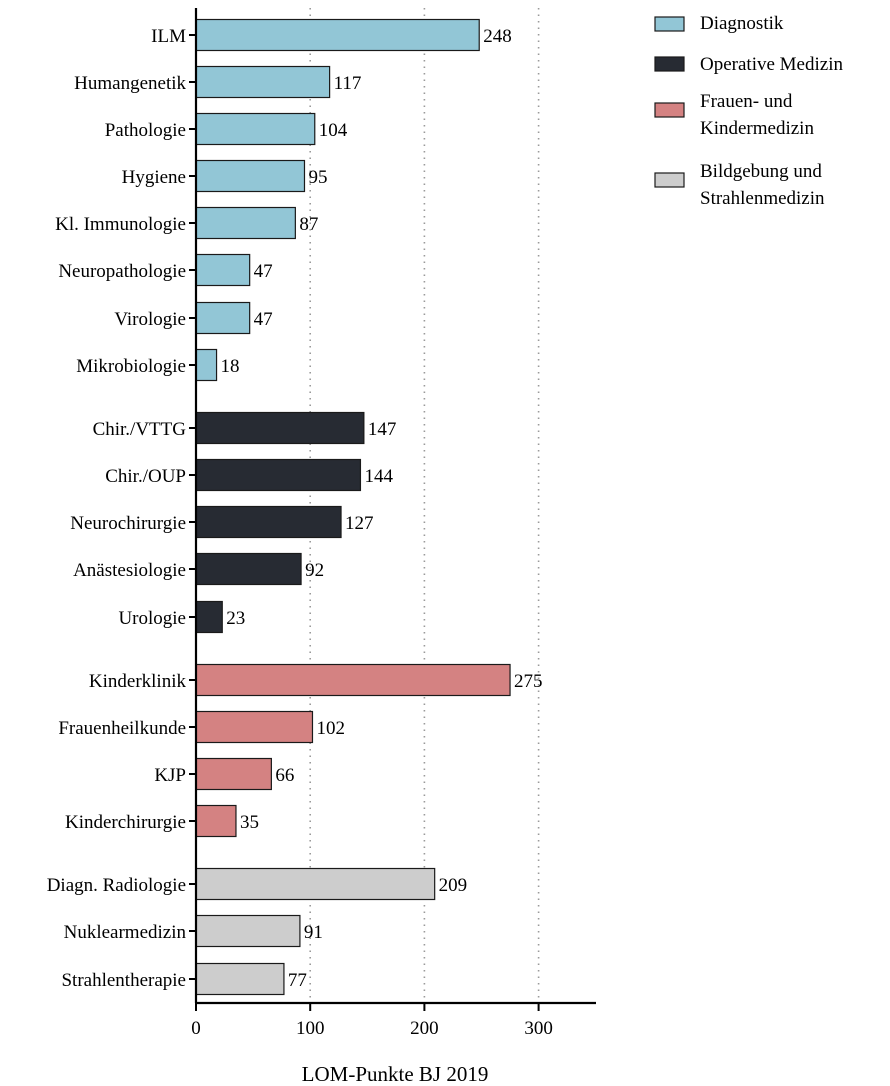 The height and width of the screenshot is (1086, 890). Describe the element at coordinates (424, 1028) in the screenshot. I see `x-tick-label-200: 200` at that location.